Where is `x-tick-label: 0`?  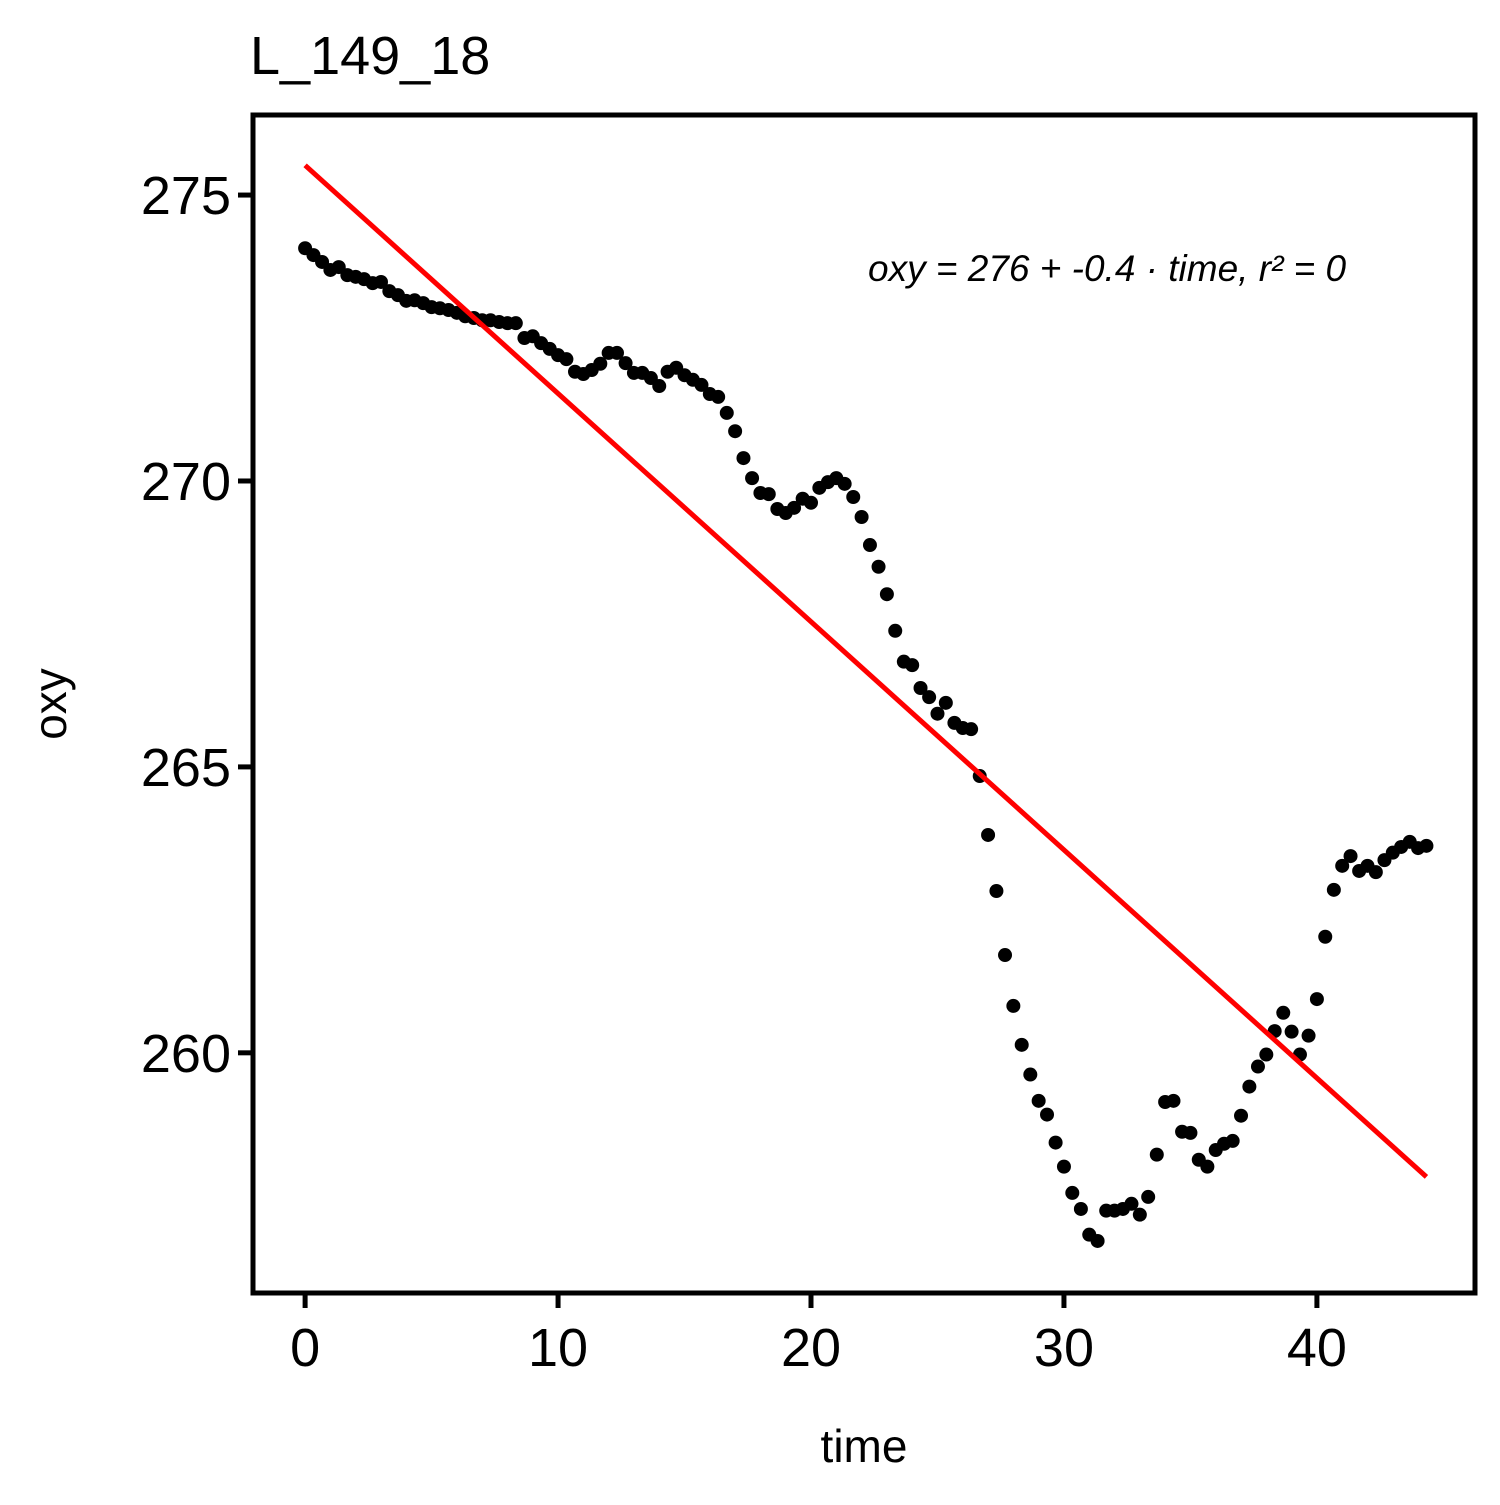 x-tick-label: 0 is located at coordinates (305, 1348).